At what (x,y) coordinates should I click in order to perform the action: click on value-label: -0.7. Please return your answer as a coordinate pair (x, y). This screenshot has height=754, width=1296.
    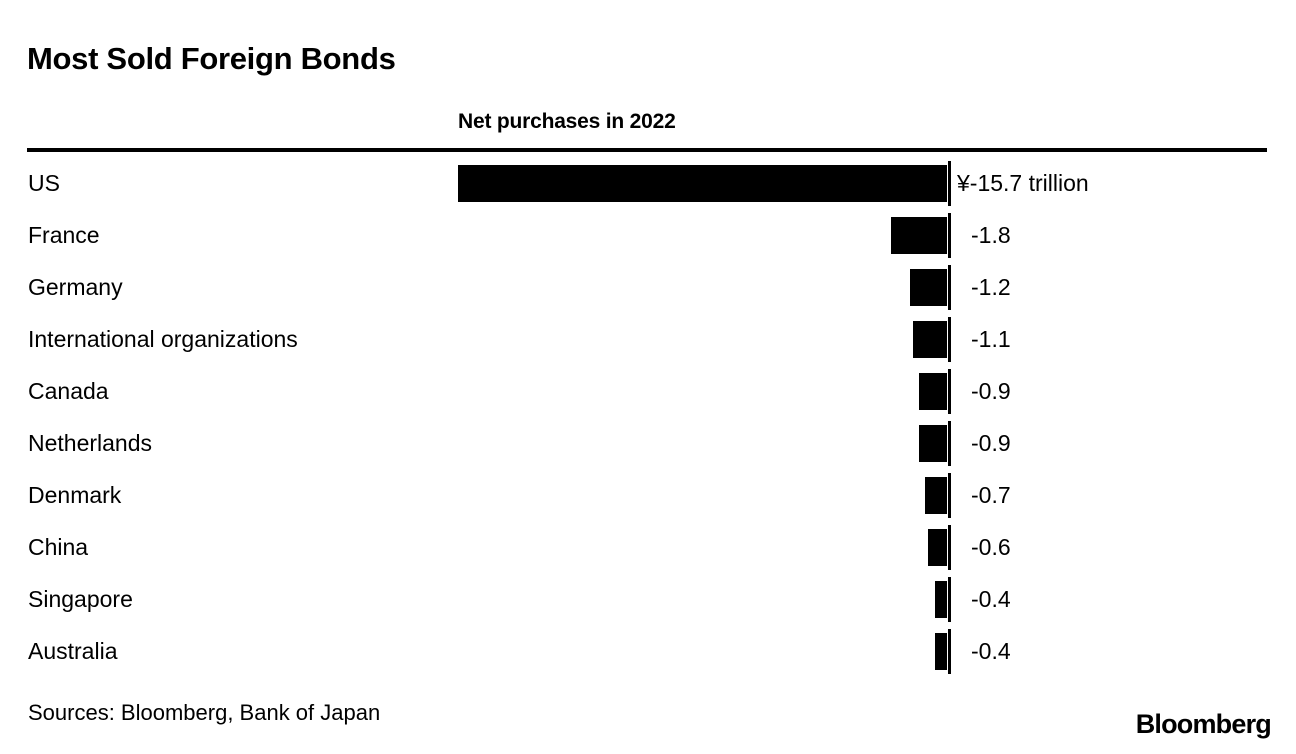
    Looking at the image, I should click on (991, 495).